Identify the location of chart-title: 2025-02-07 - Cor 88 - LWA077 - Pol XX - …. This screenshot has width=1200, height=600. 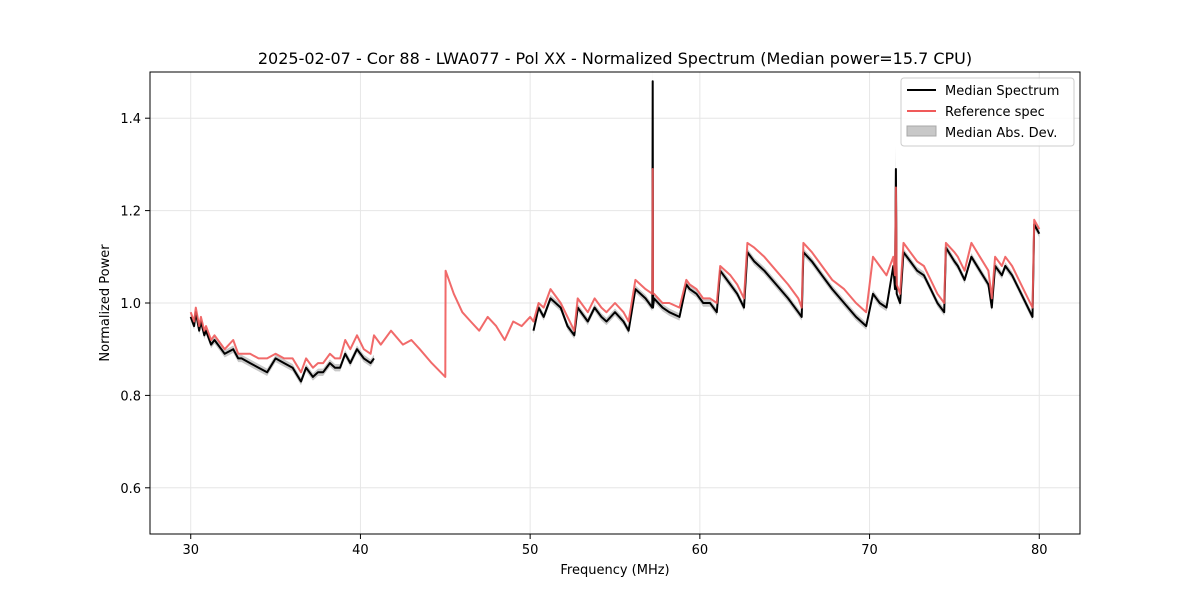
(615, 58).